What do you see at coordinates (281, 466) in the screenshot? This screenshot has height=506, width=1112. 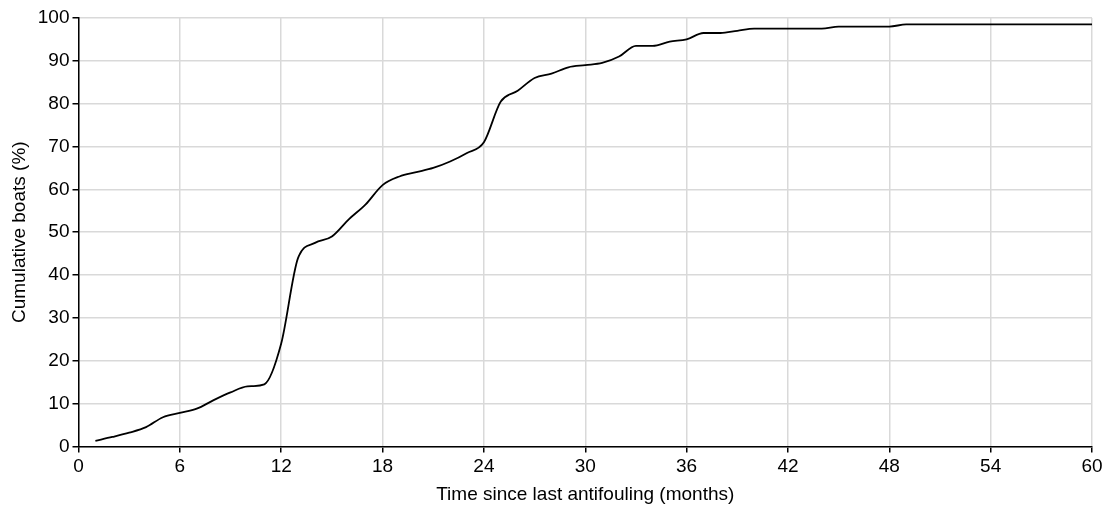 I see `x-tick-label: 12` at bounding box center [281, 466].